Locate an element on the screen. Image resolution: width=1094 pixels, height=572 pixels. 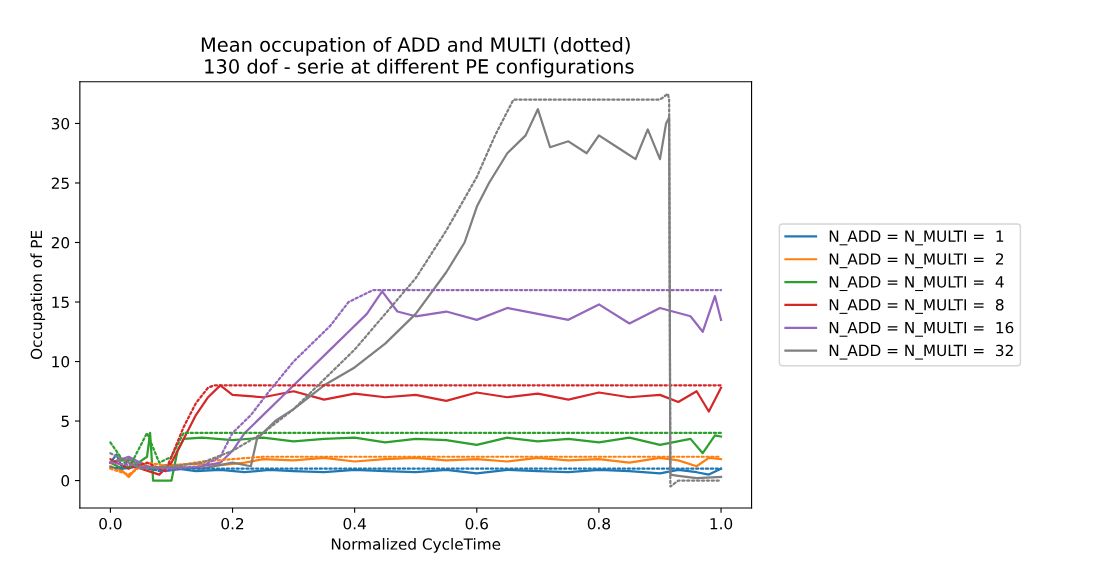
y-tick-label: 25 is located at coordinates (60, 183).